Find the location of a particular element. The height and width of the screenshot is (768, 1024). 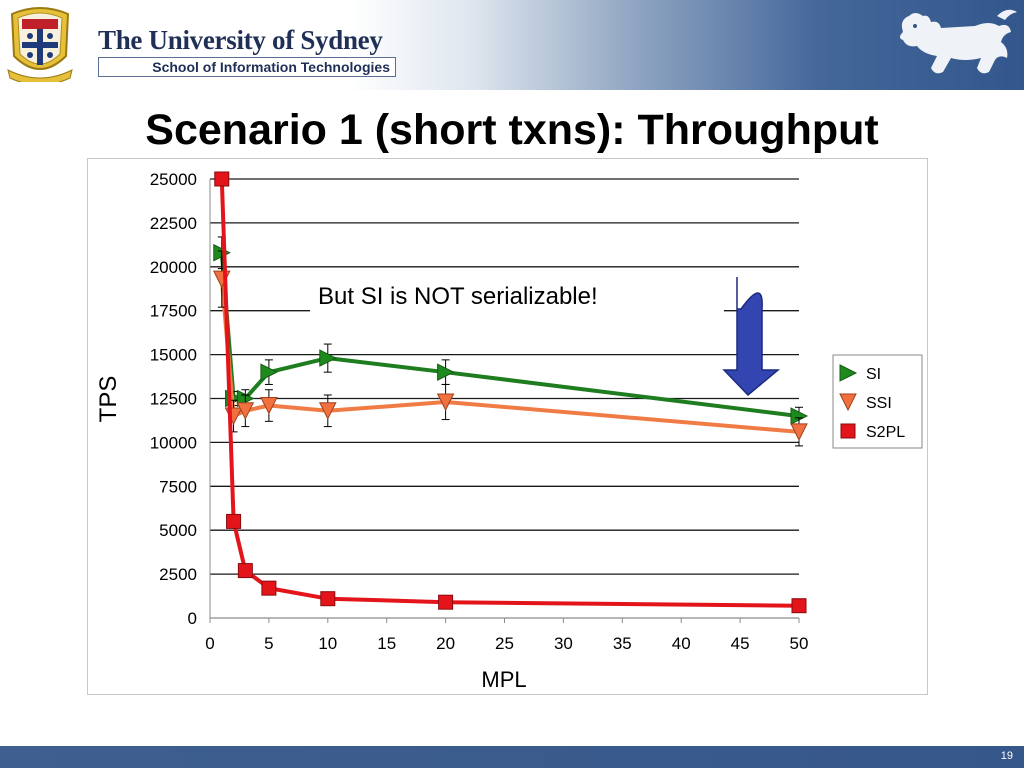

y-tick-label: 22500 is located at coordinates (173, 223).